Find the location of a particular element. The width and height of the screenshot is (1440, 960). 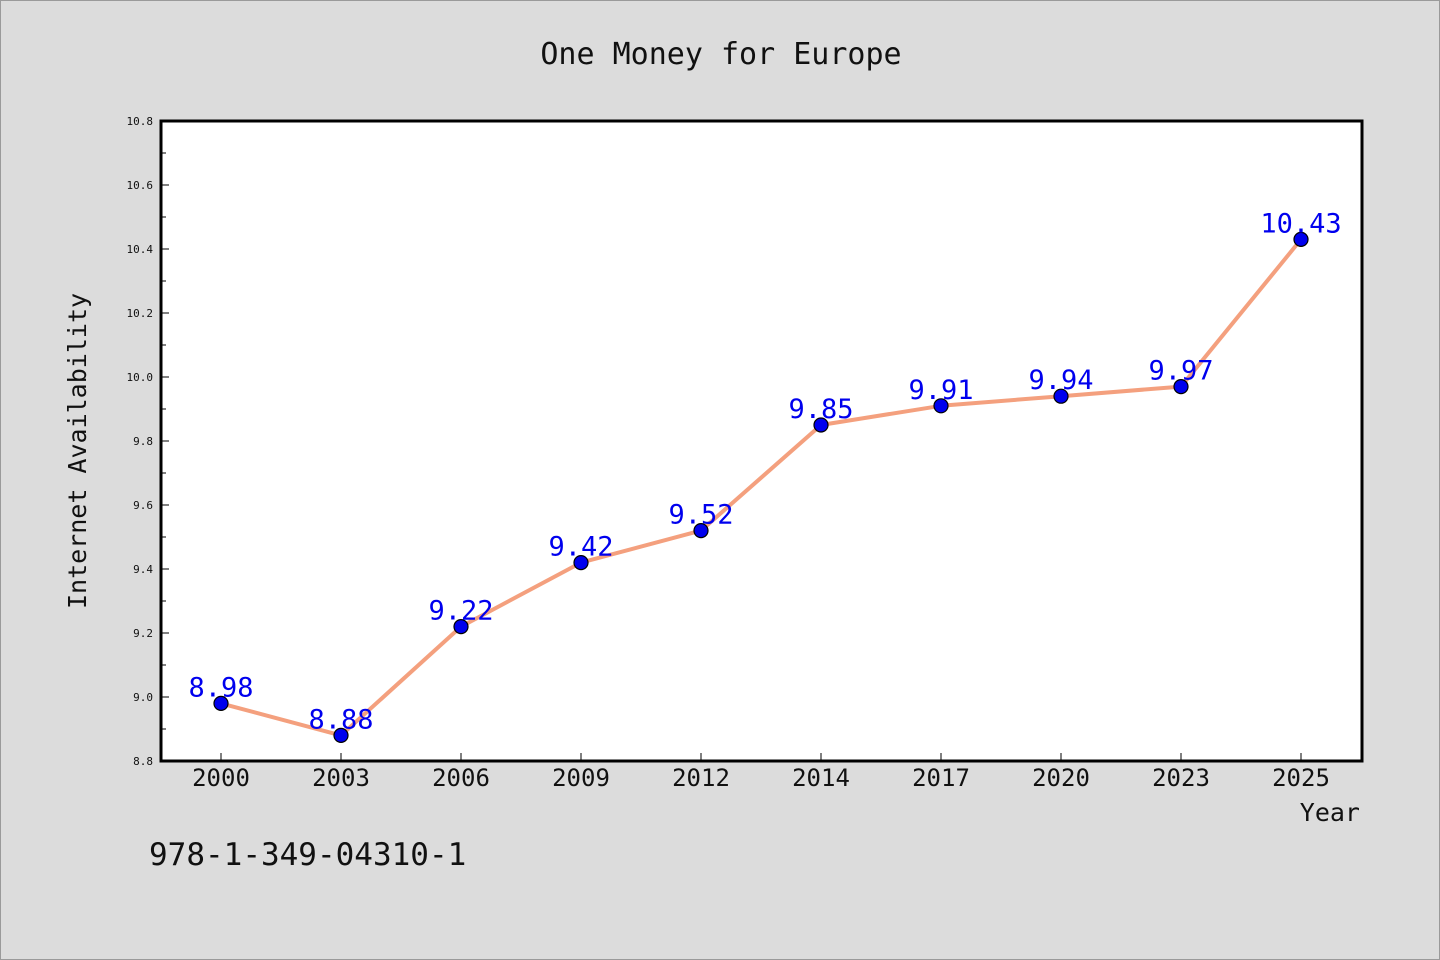

data-label: 8.88 is located at coordinates (340, 719).